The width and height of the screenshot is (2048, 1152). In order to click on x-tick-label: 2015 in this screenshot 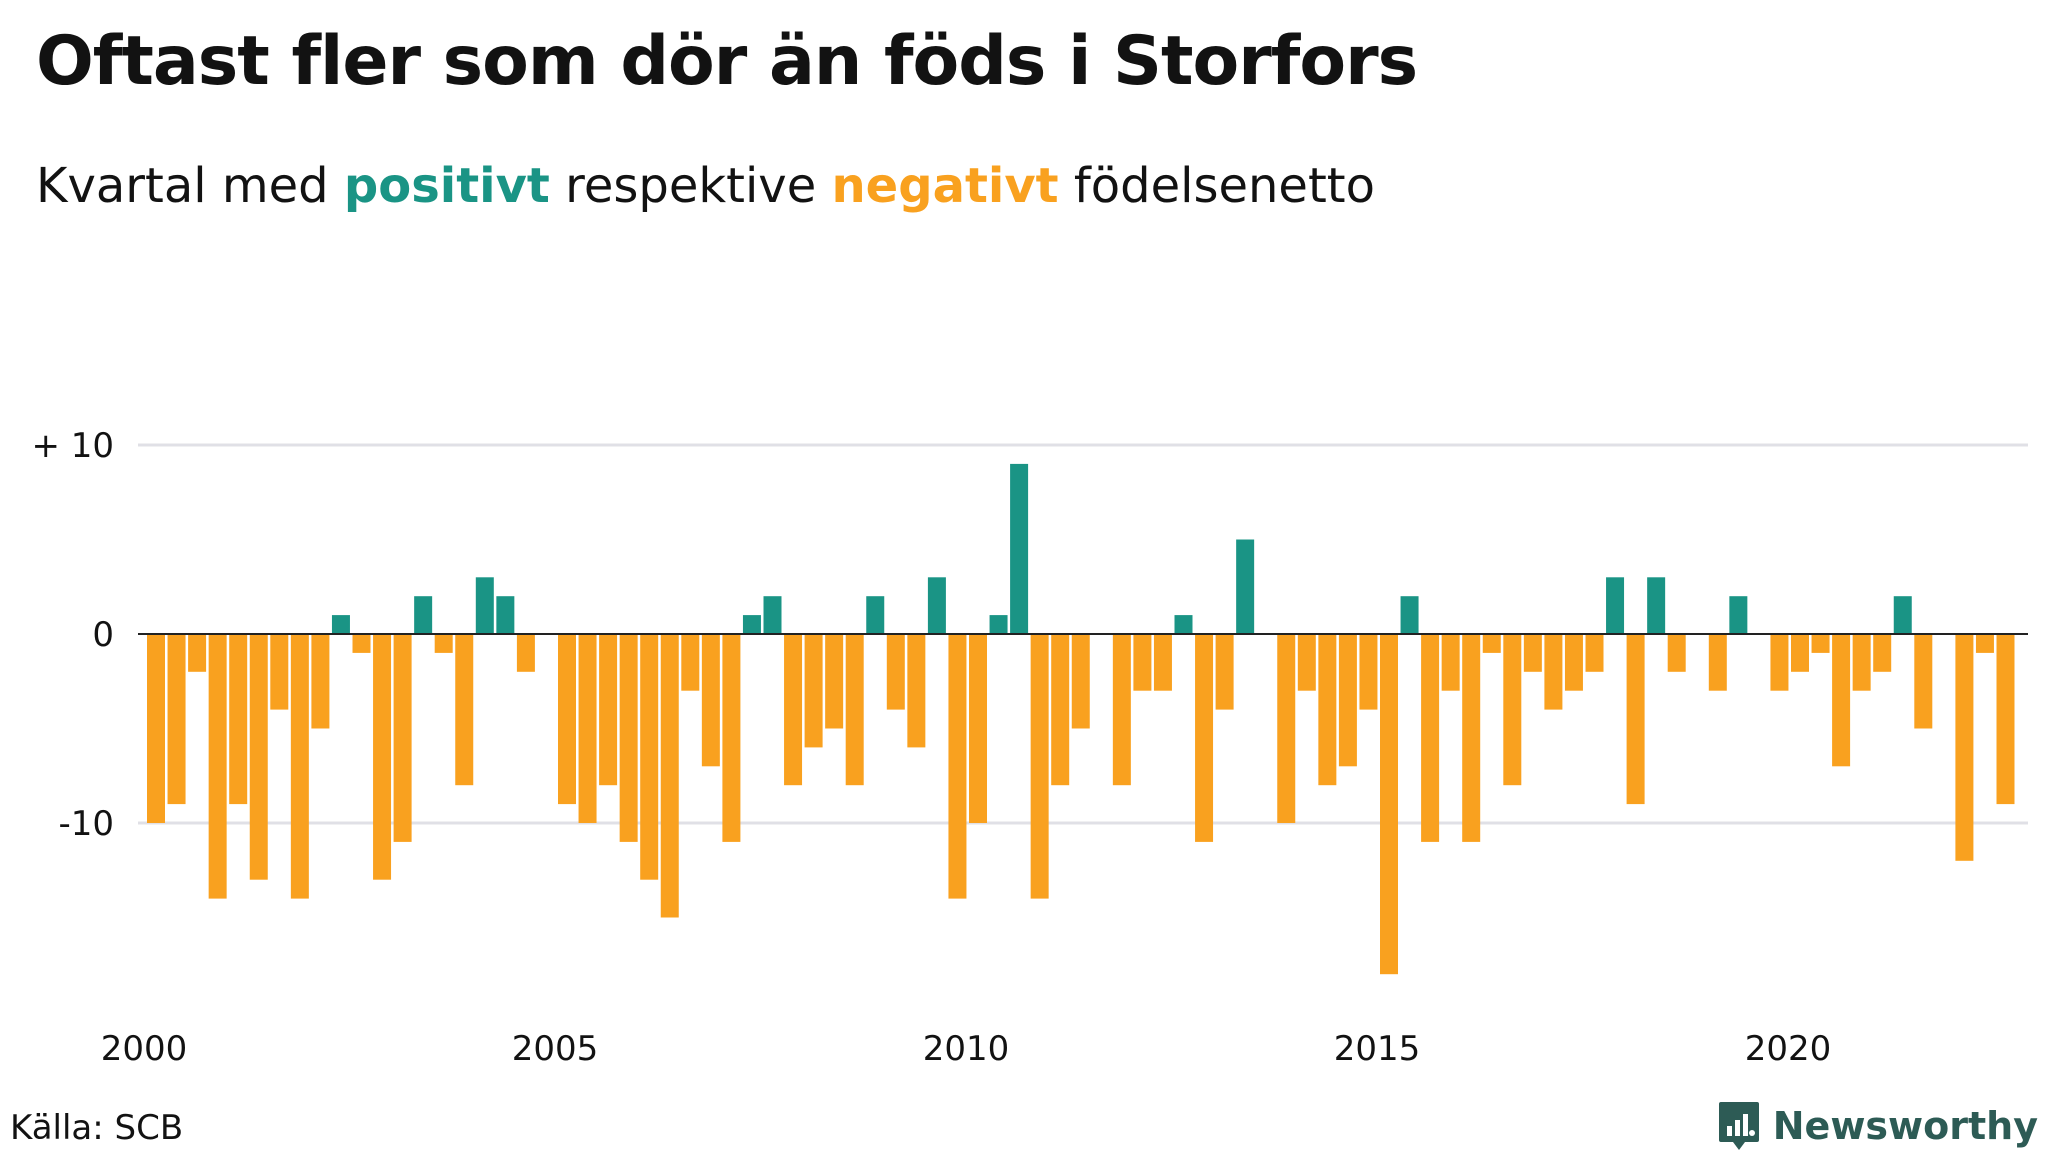, I will do `click(1377, 1049)`.